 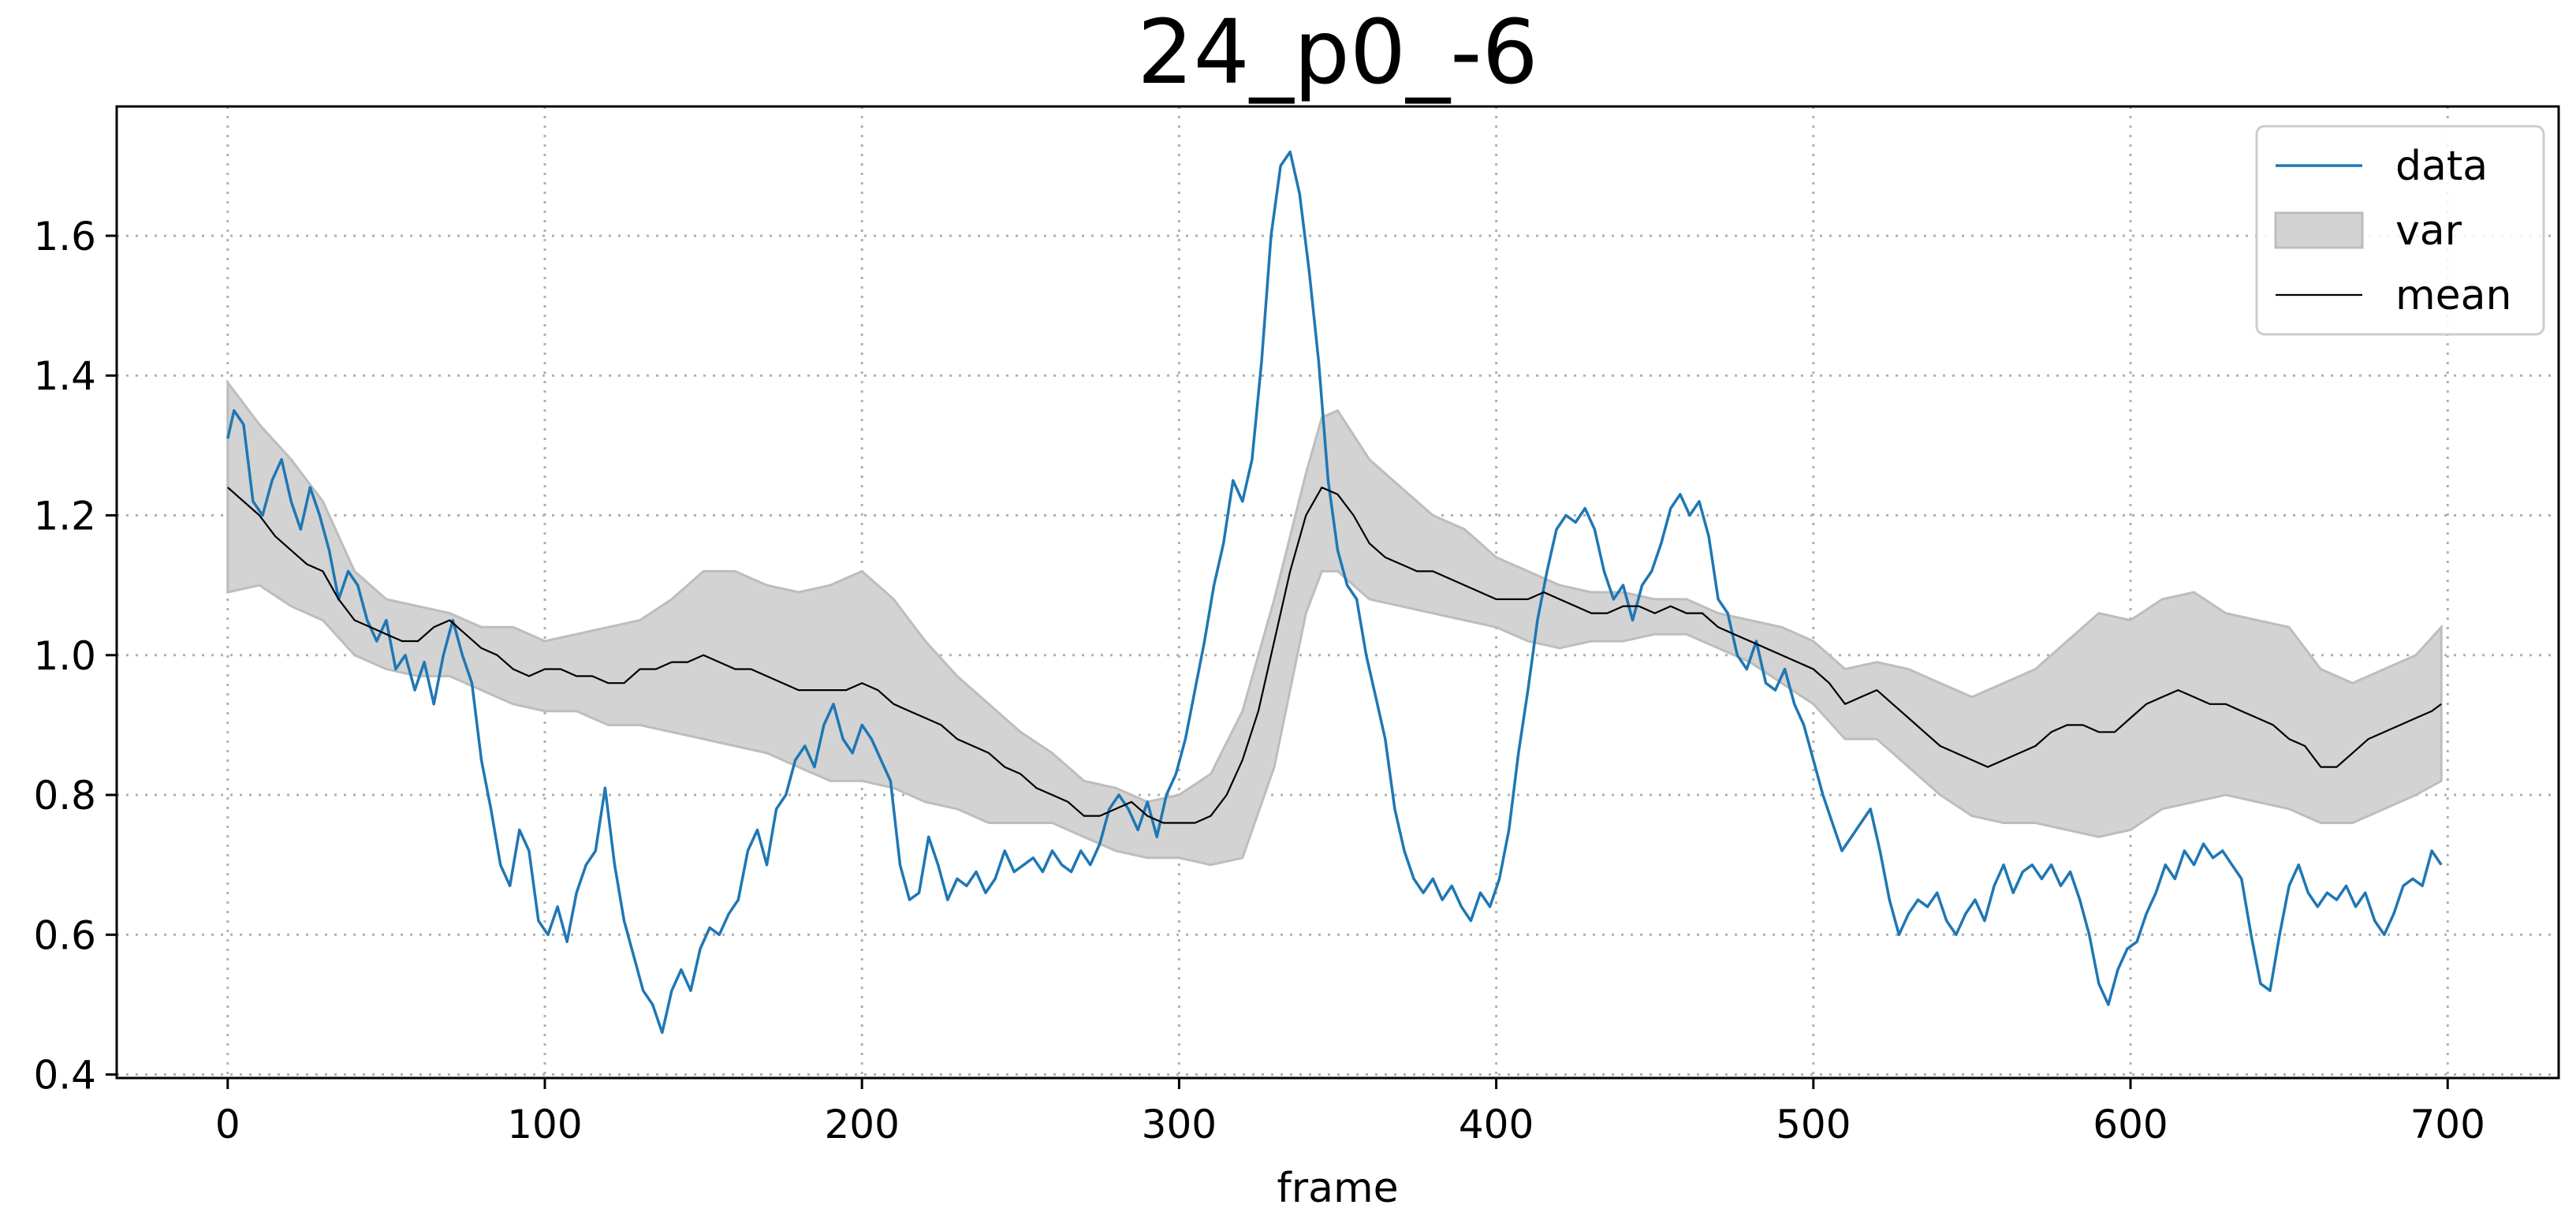 I want to click on y-tick-label: 1.2, so click(x=65, y=516).